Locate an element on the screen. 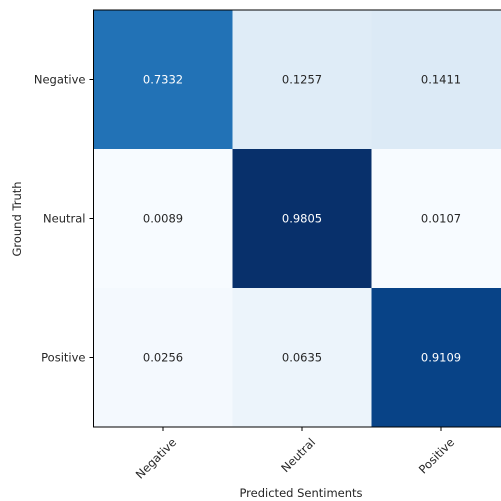 The image size is (501, 501). cell-value-label: 0.0635 is located at coordinates (302, 358).